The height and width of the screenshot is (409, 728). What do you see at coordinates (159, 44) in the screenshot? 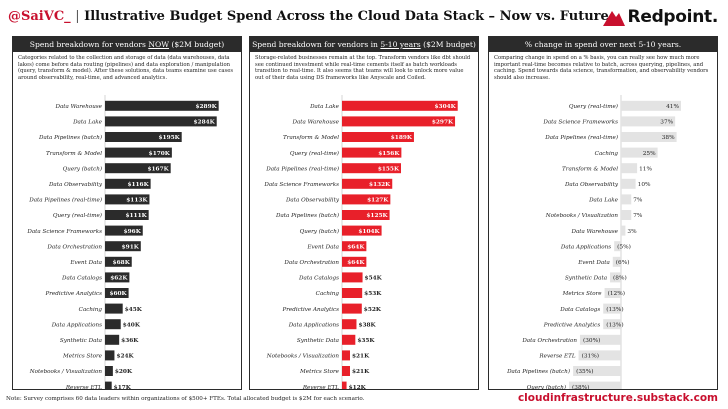
I see `panel-header-emphasis: NOW` at bounding box center [159, 44].